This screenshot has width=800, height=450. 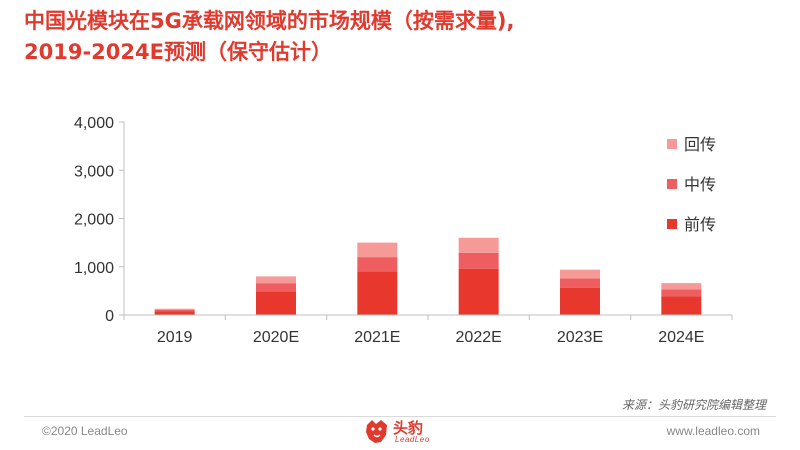 What do you see at coordinates (681, 337) in the screenshot?
I see `x-tick-label: 2024E` at bounding box center [681, 337].